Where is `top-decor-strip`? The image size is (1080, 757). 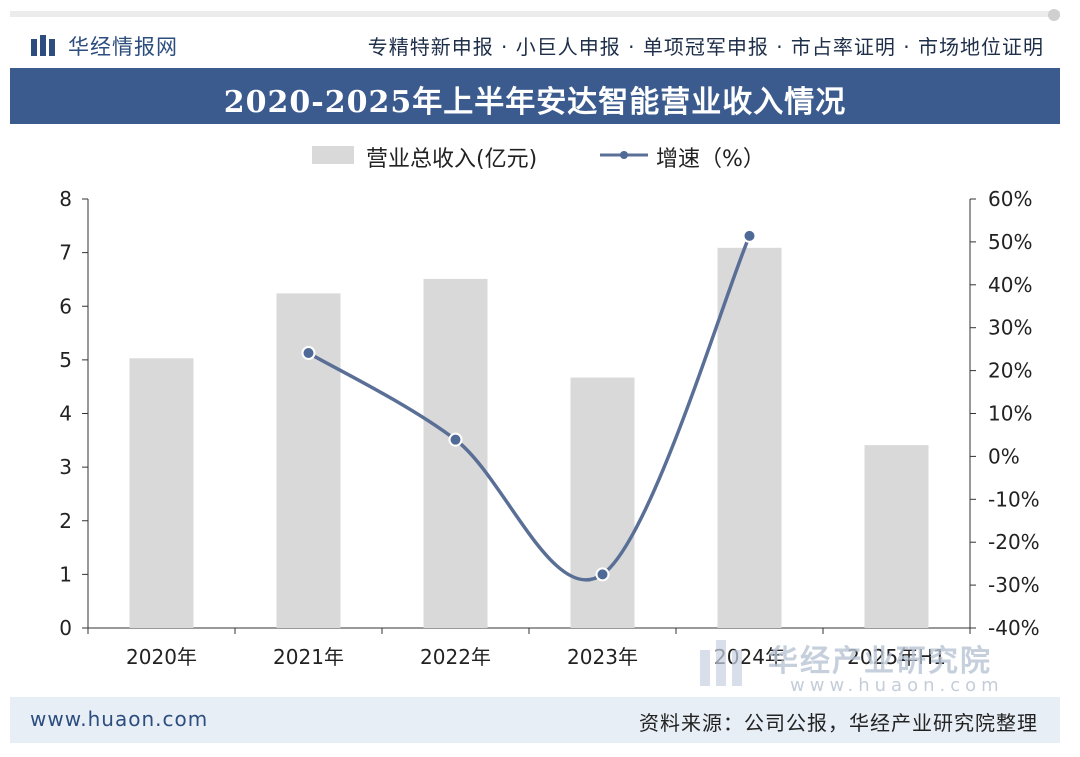 top-decor-strip is located at coordinates (535, 14).